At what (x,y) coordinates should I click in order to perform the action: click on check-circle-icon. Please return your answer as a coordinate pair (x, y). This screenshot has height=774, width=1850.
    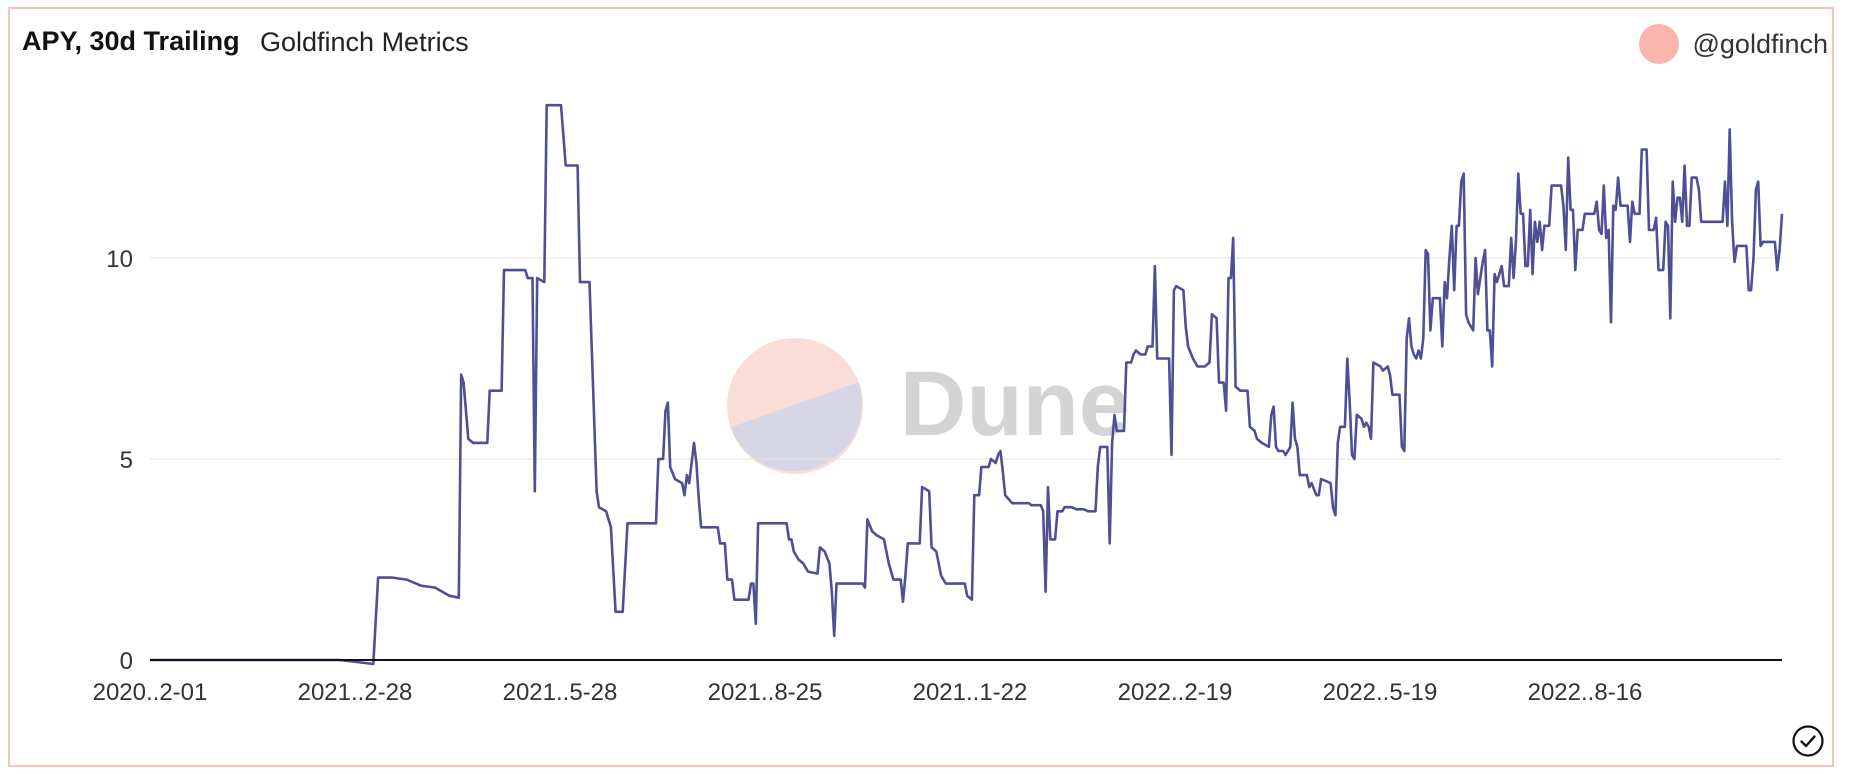
    Looking at the image, I should click on (1808, 741).